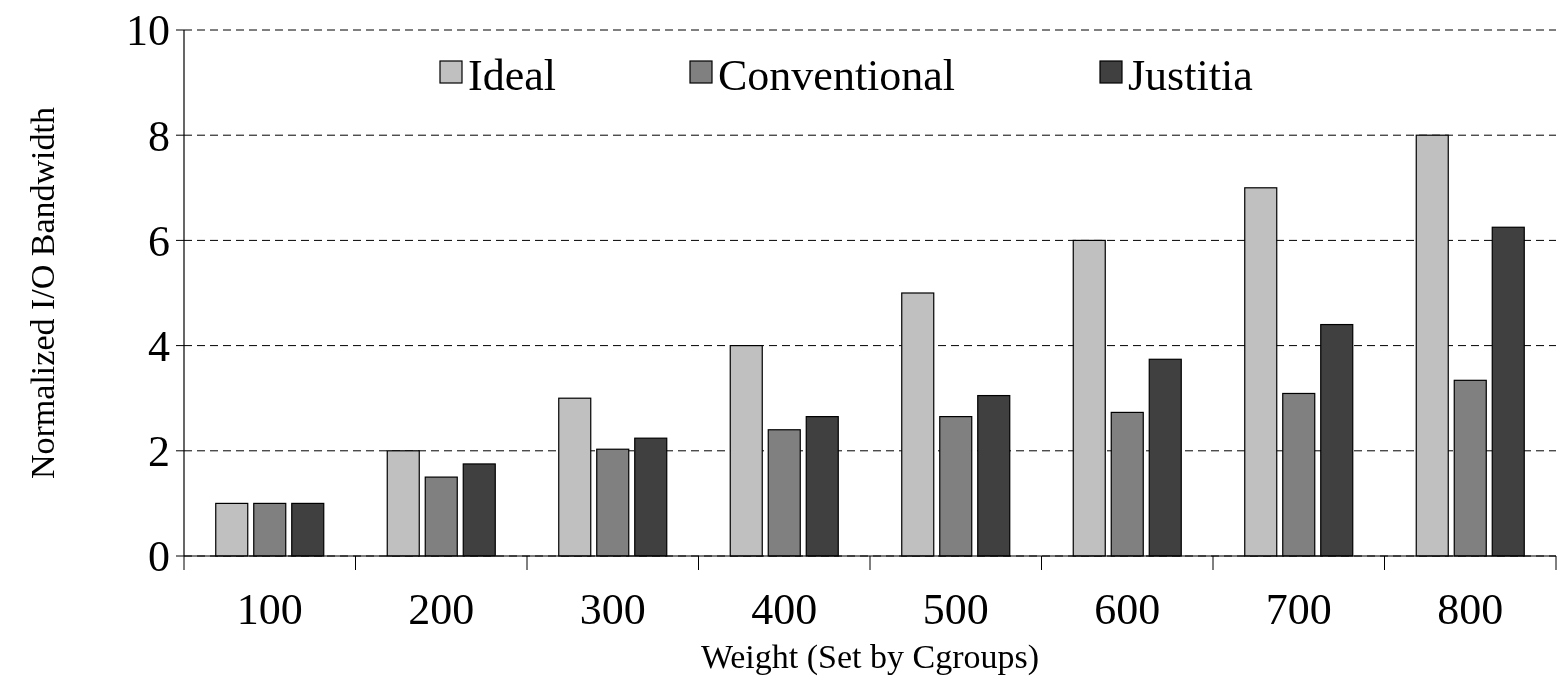 The image size is (1566, 690). Describe the element at coordinates (837, 76) in the screenshot. I see `legend-label: Conventional` at that location.